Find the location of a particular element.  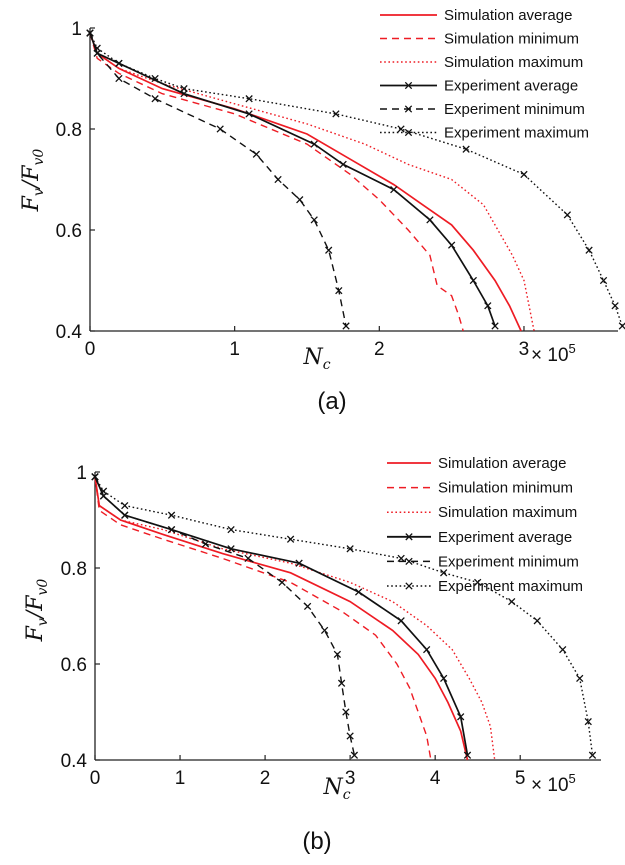

panel-a-legend-label: Simulation maximum is located at coordinates (513, 62).